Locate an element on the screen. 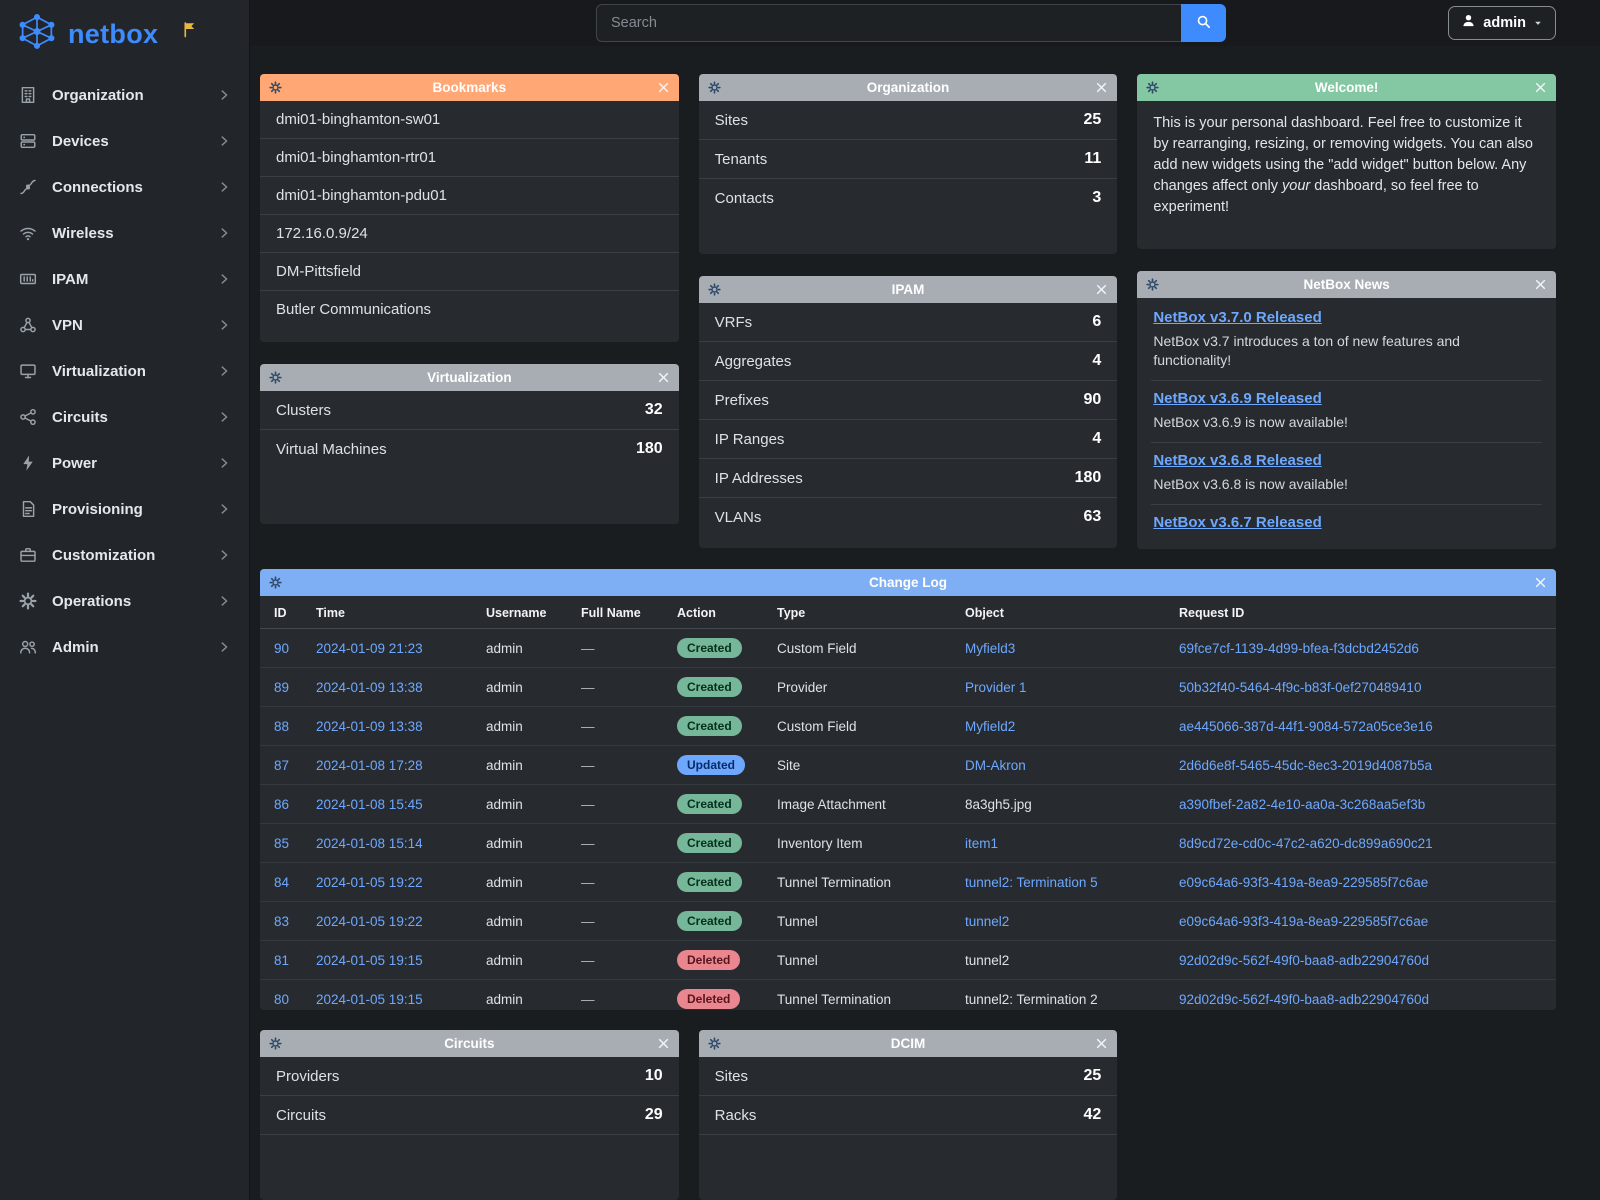 The width and height of the screenshot is (1600, 1200). sidebar-item-circuits: Circuits is located at coordinates (124, 417).